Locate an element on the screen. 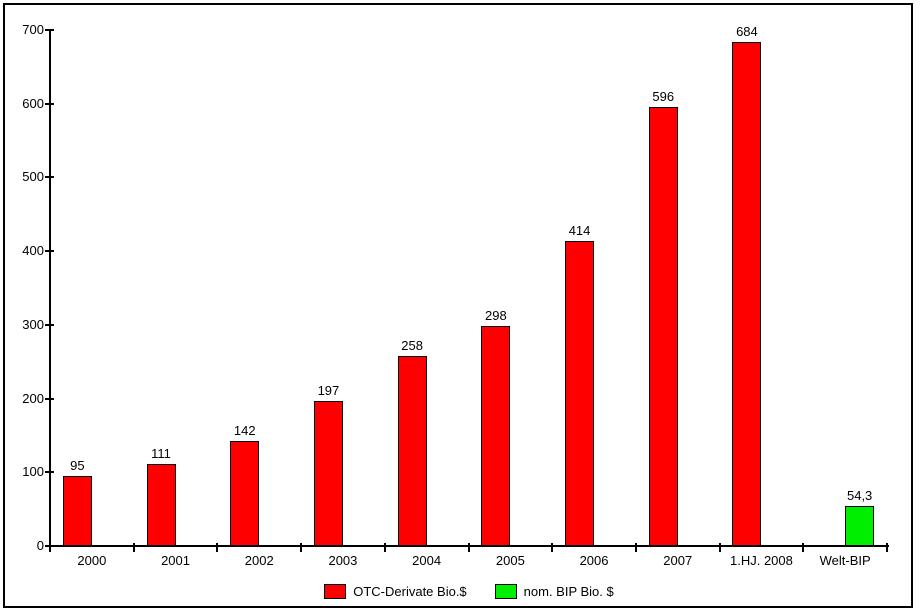 This screenshot has width=920, height=614. bar-otc-derivate-2003 is located at coordinates (328, 473).